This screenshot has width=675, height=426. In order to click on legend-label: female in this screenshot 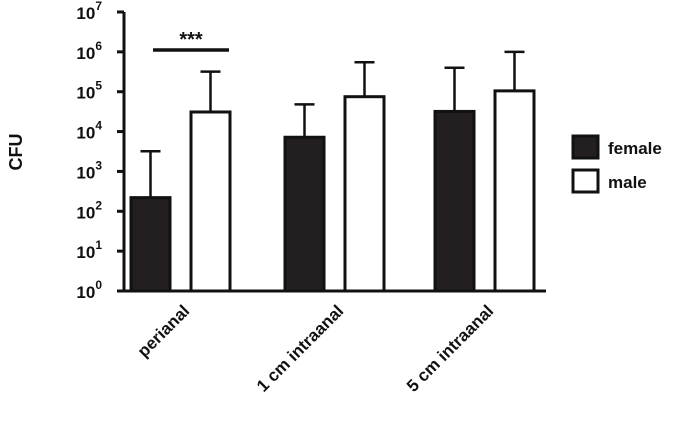, I will do `click(635, 148)`.